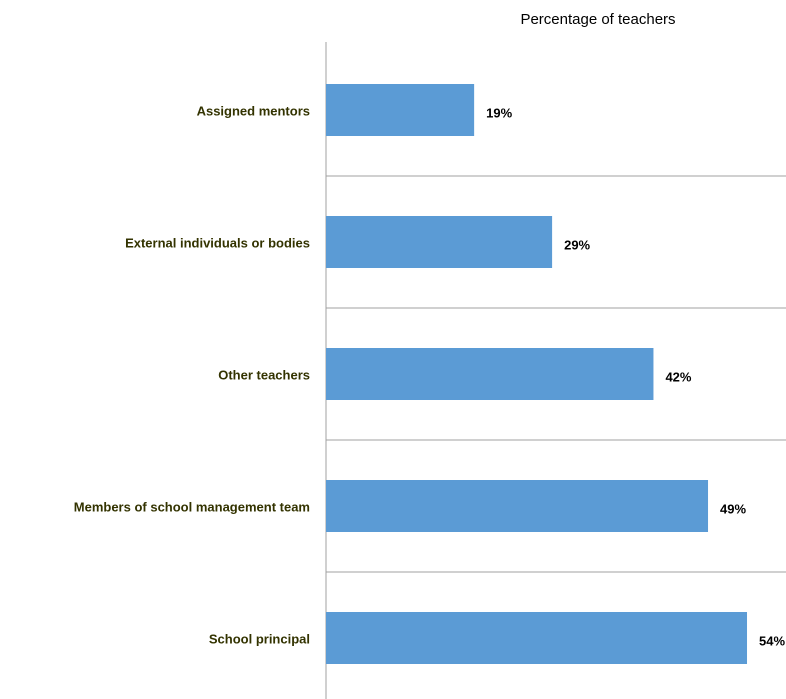  What do you see at coordinates (597, 19) in the screenshot?
I see `axis-title: Percentage of teachers` at bounding box center [597, 19].